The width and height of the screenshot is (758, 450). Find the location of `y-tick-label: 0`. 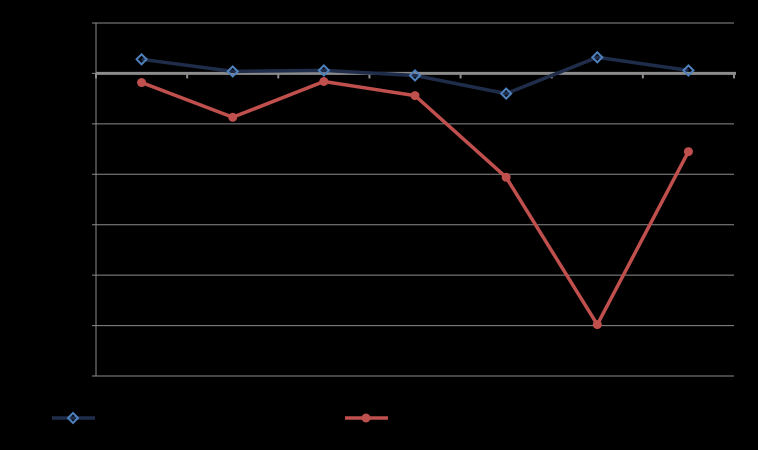

y-tick-label: 0 is located at coordinates (84, 73).